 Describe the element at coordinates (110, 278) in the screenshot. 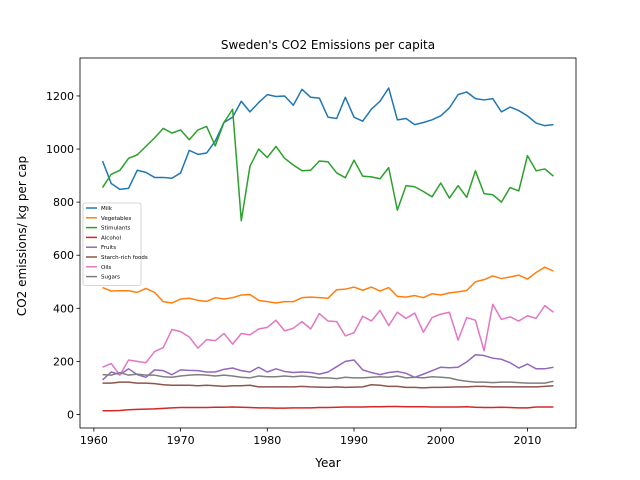

I see `legend-label: Sugars` at that location.